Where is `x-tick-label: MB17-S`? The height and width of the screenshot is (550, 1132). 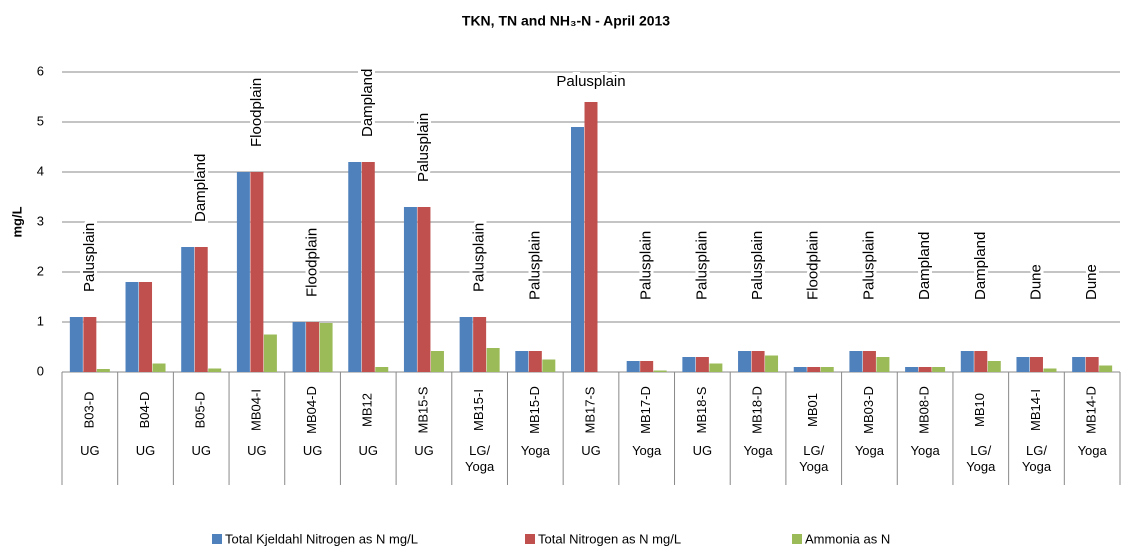 x-tick-label: MB17-S is located at coordinates (589, 409).